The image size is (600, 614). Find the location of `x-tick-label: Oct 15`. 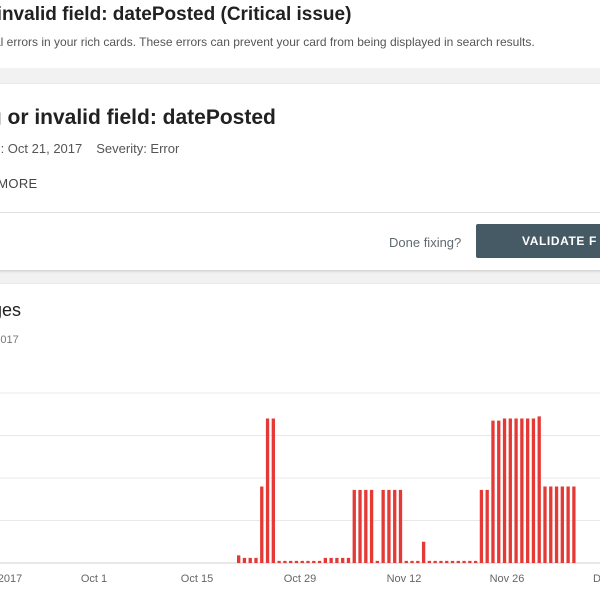

x-tick-label: Oct 15 is located at coordinates (197, 579).